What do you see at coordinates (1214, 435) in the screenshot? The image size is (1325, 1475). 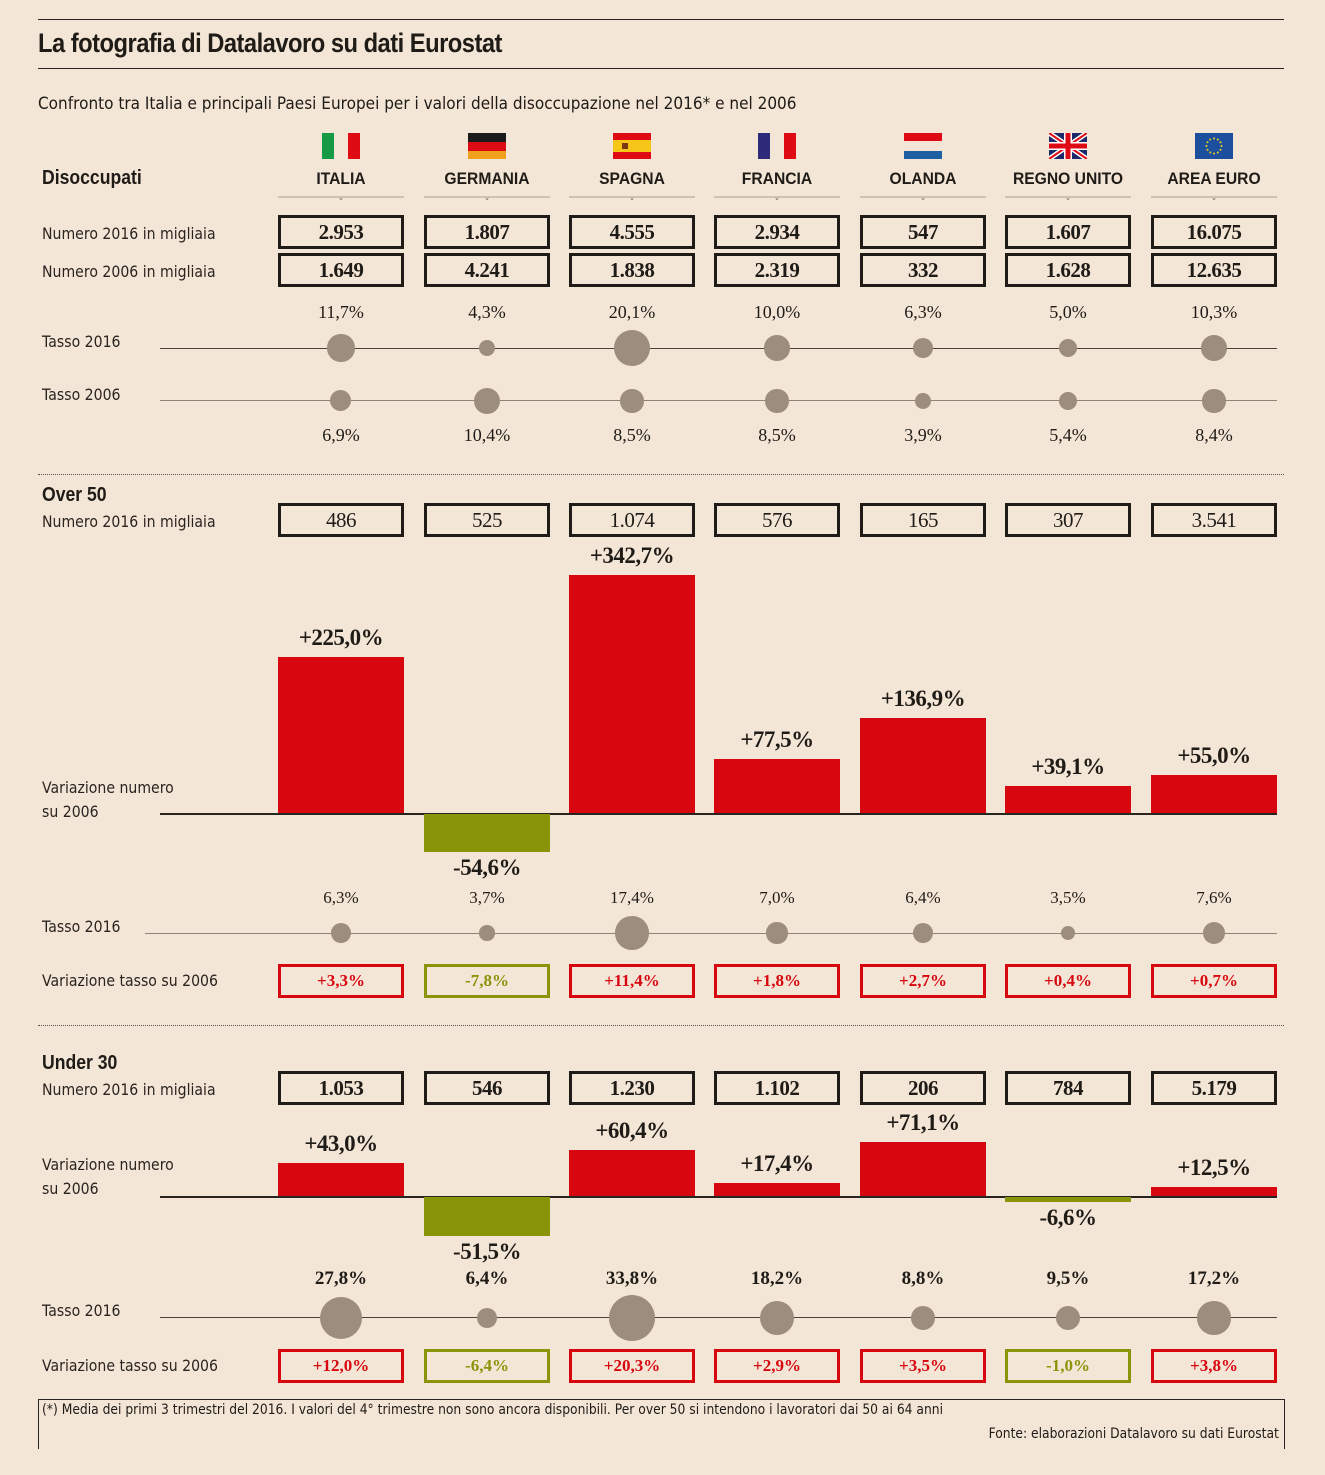 I see `tasso2006-label: 8,4%` at bounding box center [1214, 435].